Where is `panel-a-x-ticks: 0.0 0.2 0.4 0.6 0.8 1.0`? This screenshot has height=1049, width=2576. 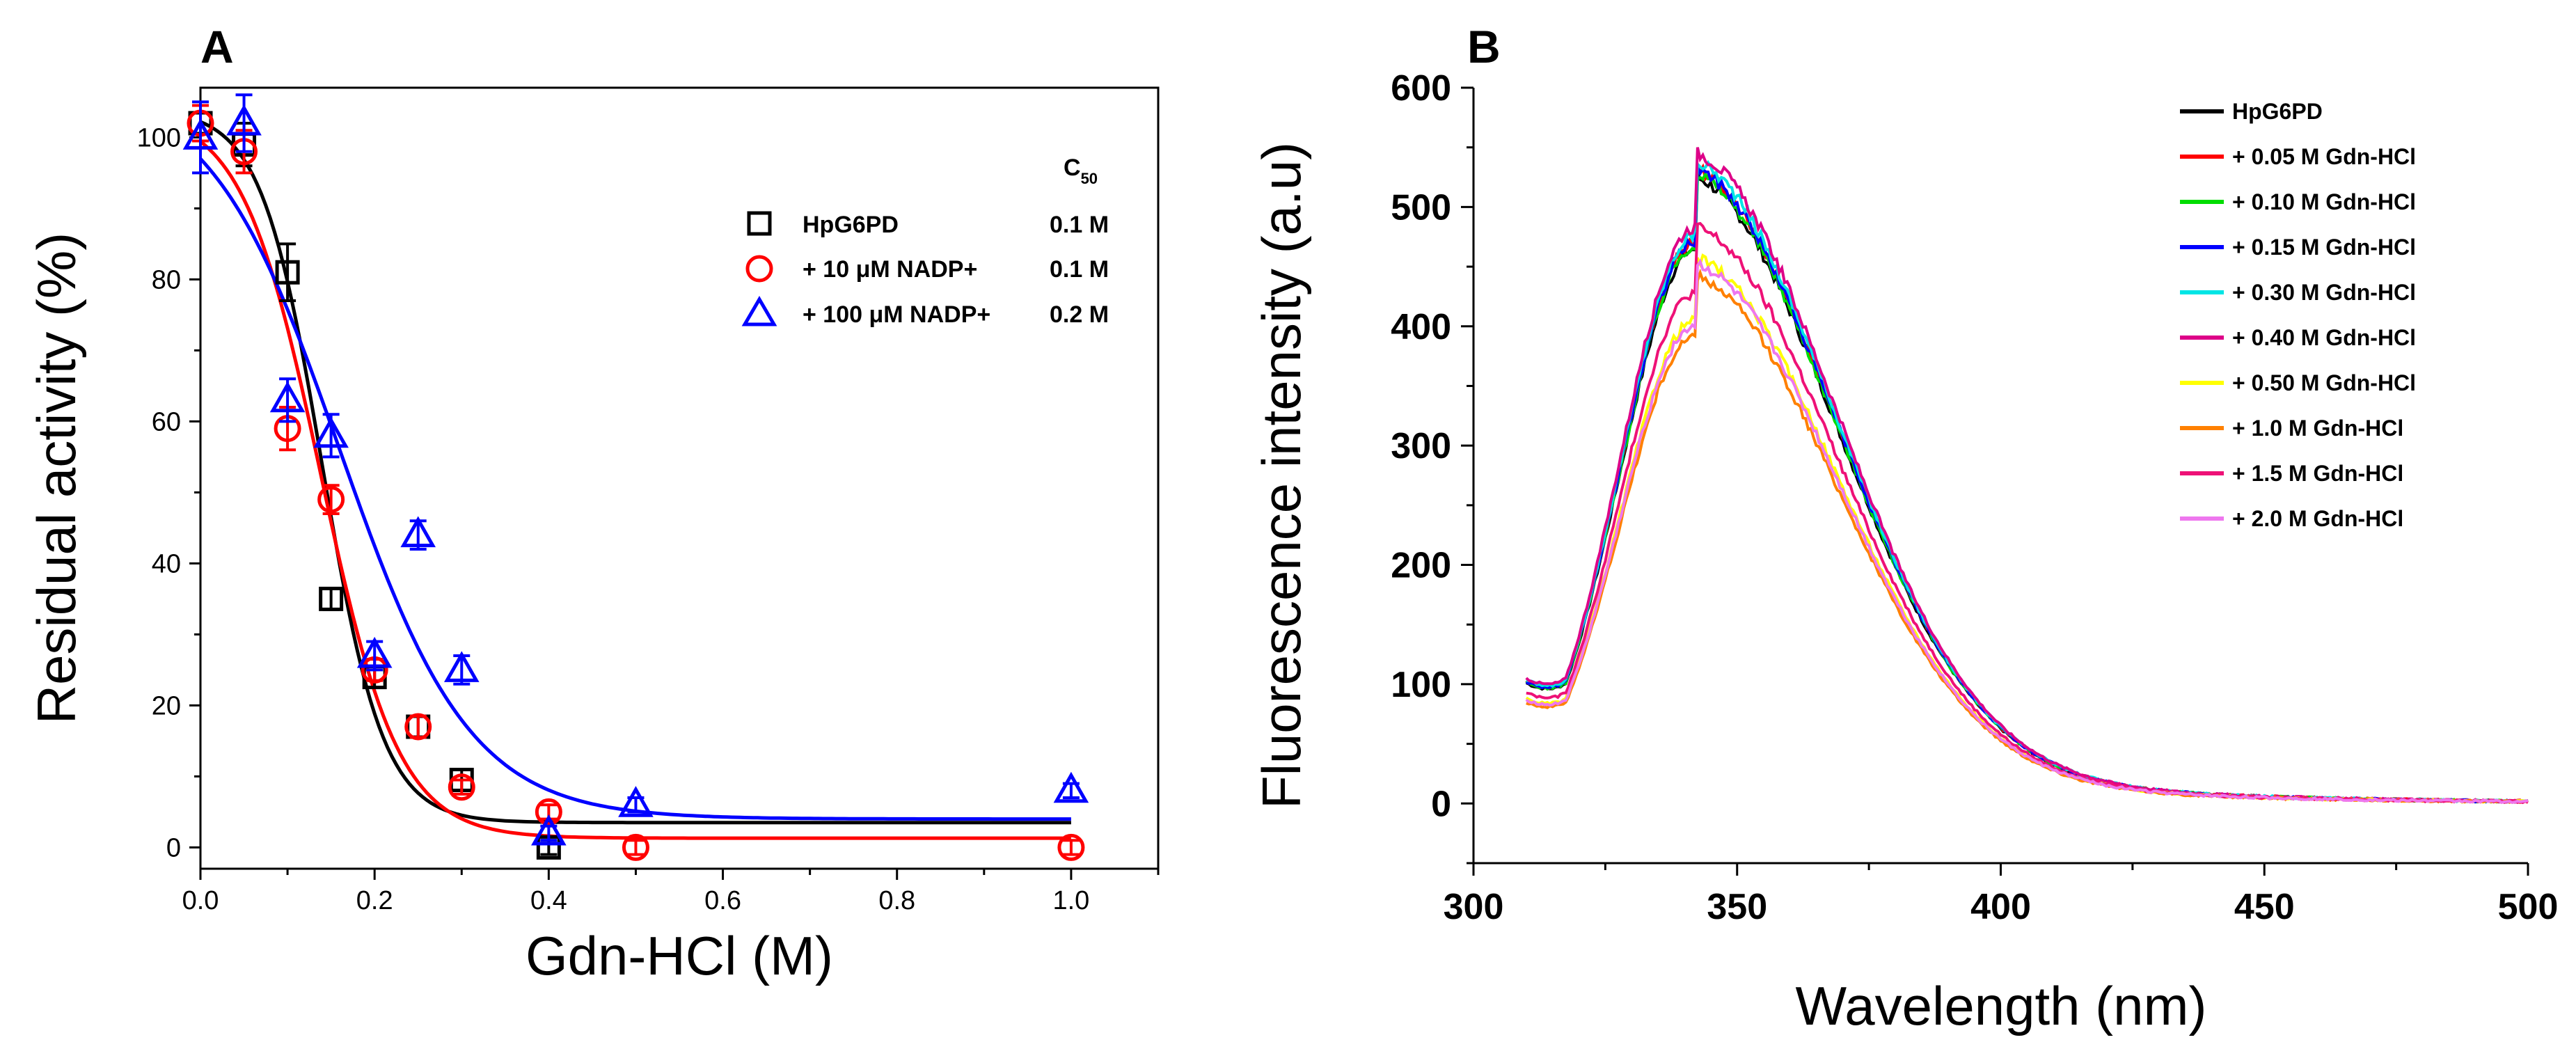
panel-a-x-ticks: 0.0 0.2 0.4 0.6 0.8 1.0 is located at coordinates (671, 892).